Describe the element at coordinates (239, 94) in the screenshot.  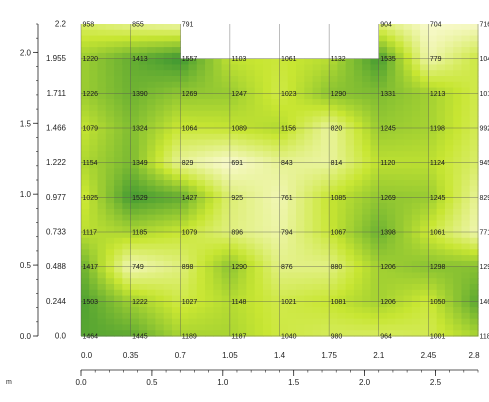
I see `cell-value-label: 1247` at that location.